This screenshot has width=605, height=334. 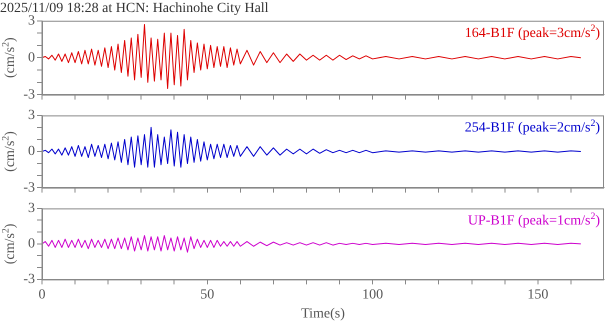 I want to click on x-tick-label: 150, so click(x=537, y=294).